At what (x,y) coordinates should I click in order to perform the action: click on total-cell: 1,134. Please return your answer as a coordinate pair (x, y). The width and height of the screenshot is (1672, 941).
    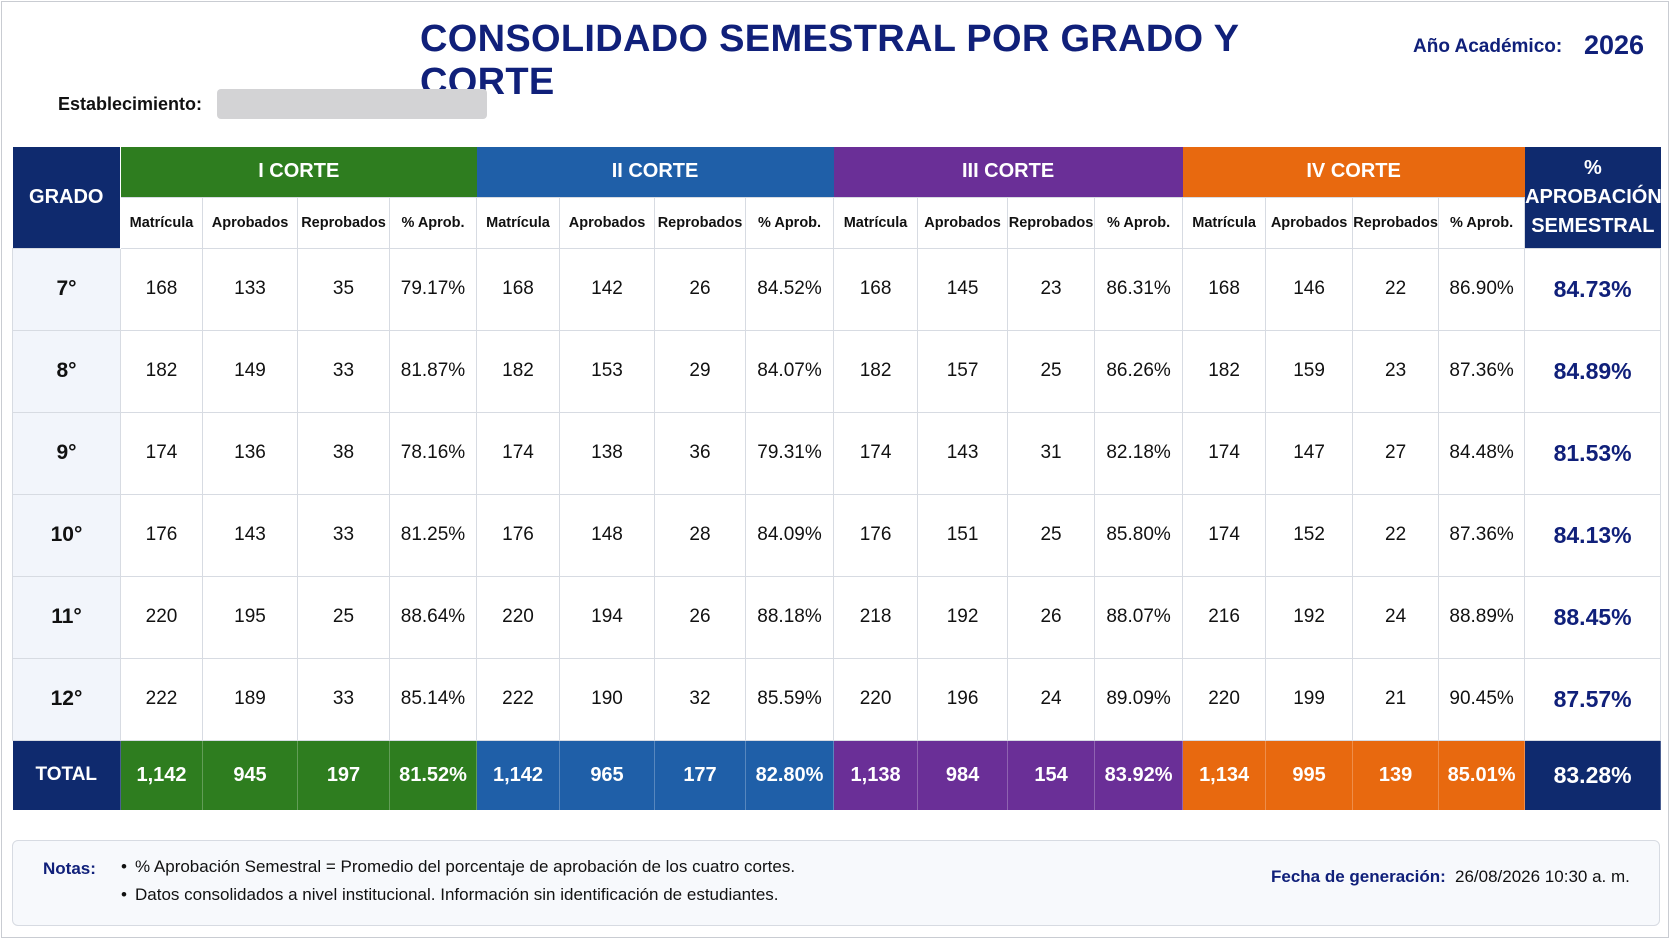
    Looking at the image, I should click on (1224, 775).